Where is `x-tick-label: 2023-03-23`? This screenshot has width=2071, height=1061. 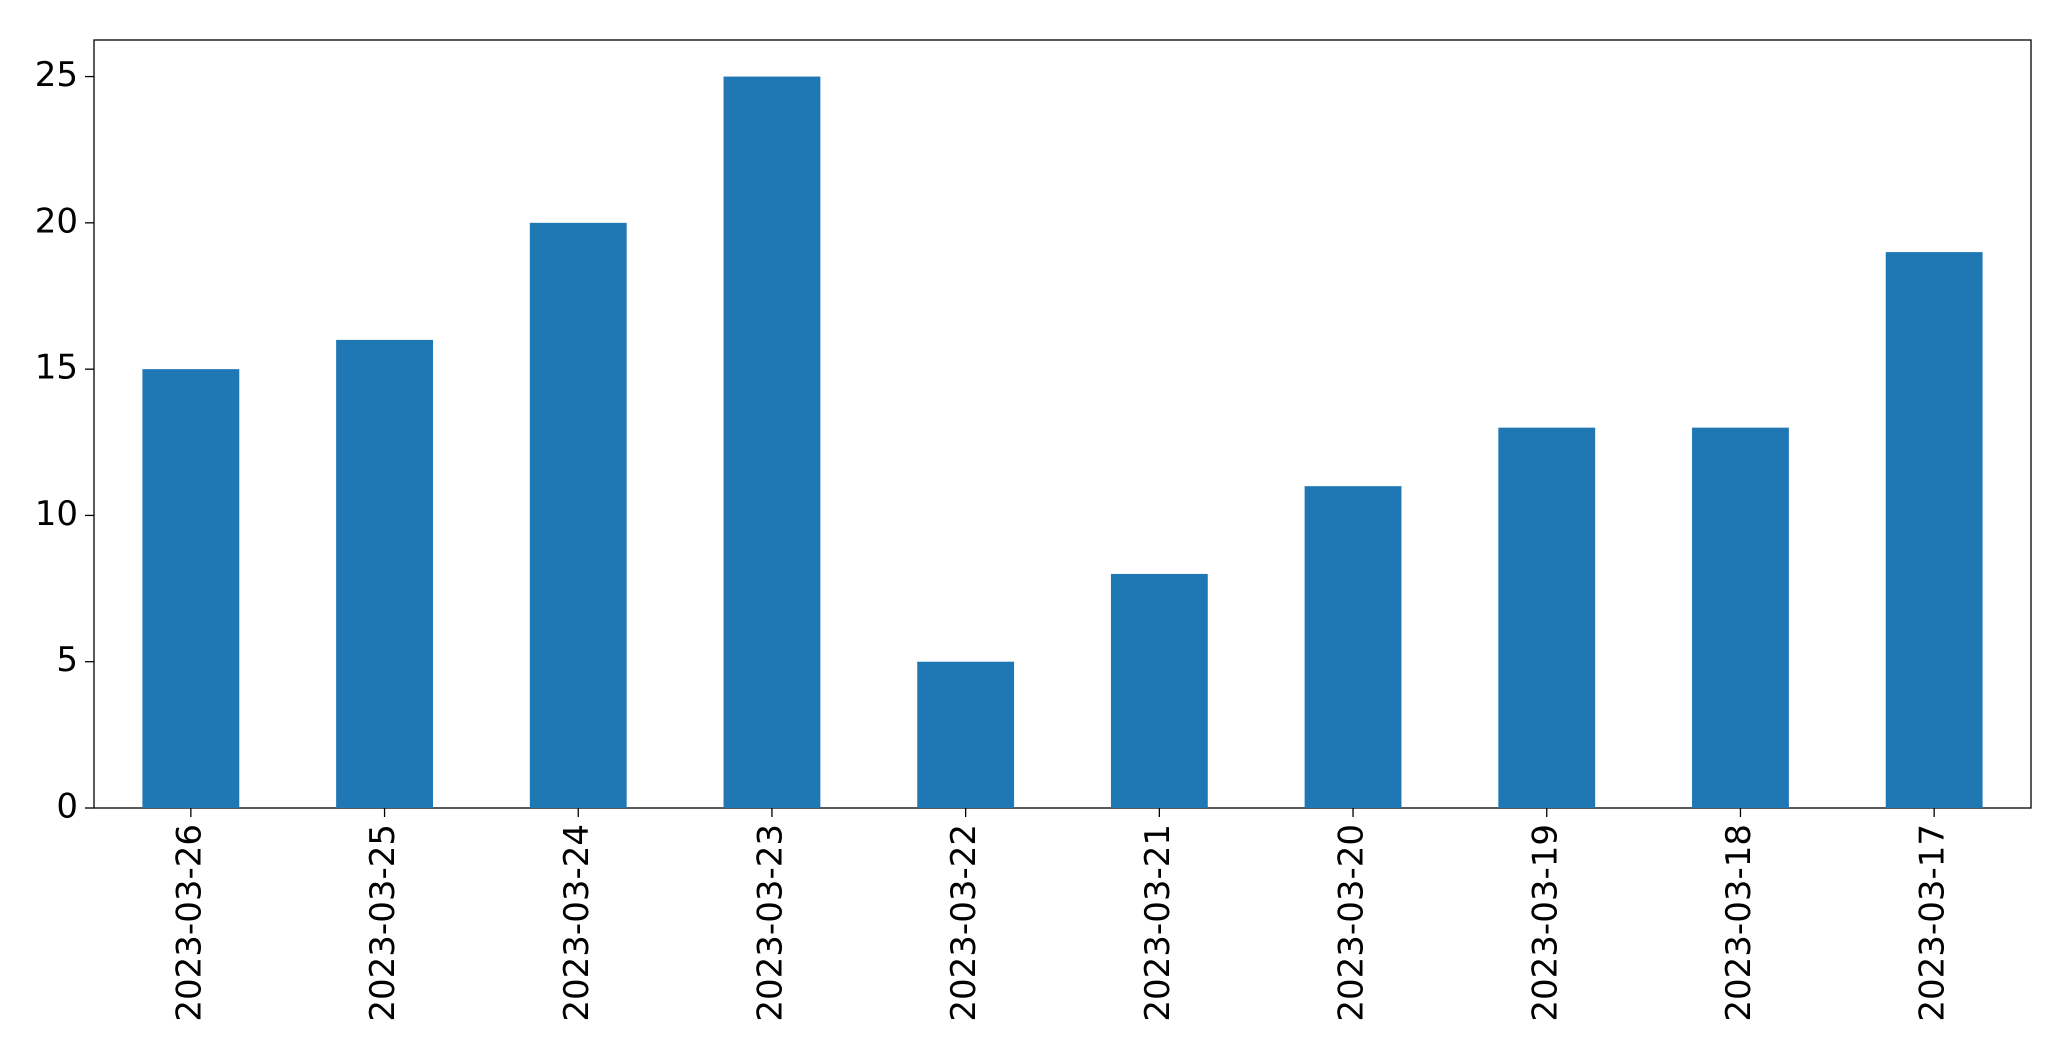
x-tick-label: 2023-03-23 is located at coordinates (770, 923).